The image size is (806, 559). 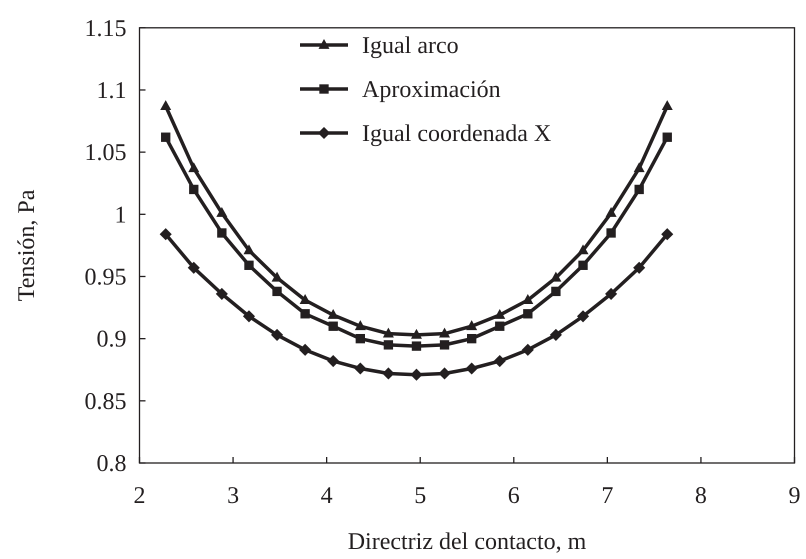 What do you see at coordinates (111, 339) in the screenshot?
I see `y-tick-label: 0.9` at bounding box center [111, 339].